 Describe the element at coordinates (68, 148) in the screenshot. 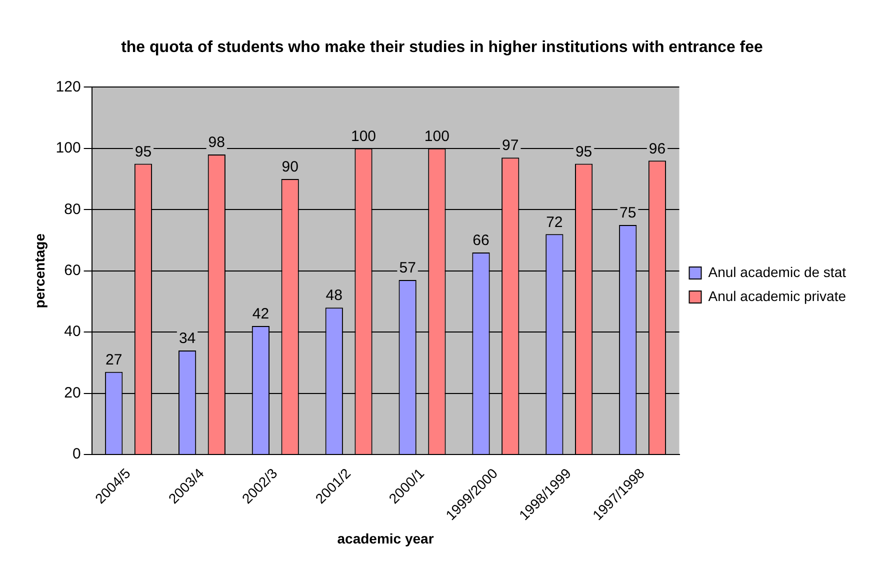

I see `y-tick-label: 100` at that location.